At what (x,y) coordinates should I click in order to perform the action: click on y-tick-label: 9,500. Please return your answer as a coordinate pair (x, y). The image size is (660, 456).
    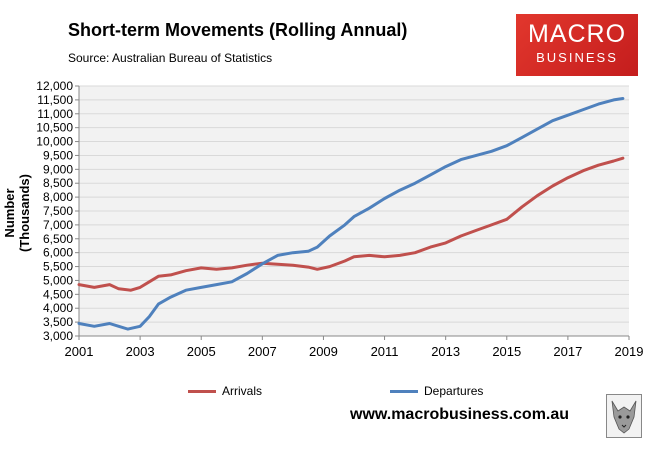
    Looking at the image, I should click on (58, 155).